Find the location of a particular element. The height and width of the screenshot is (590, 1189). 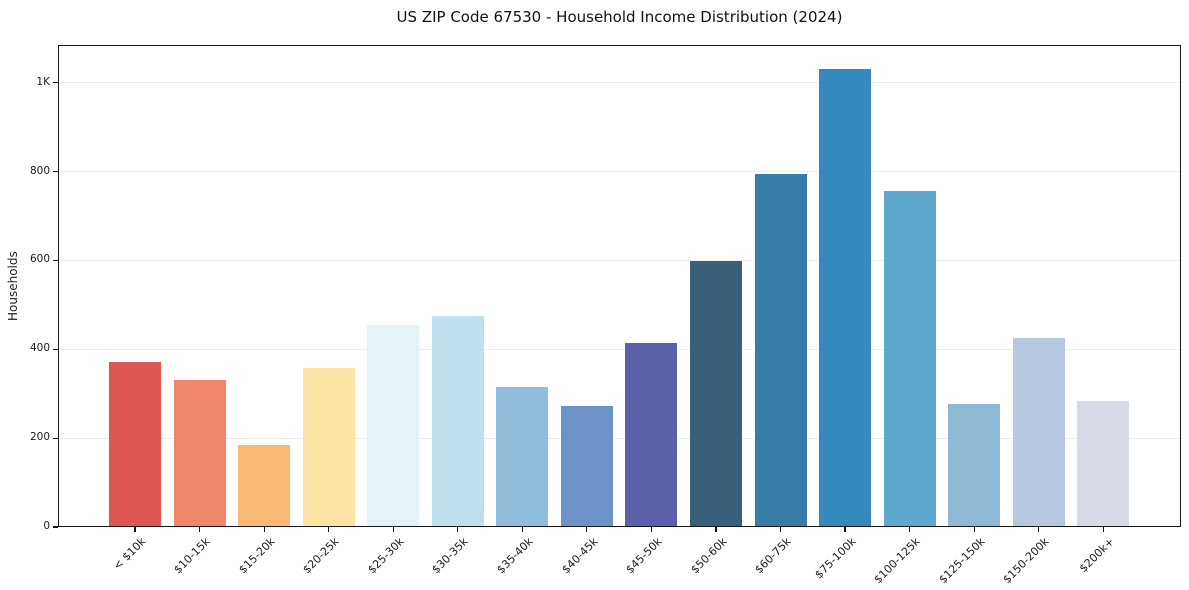

x-tick-label: $60-75k is located at coordinates (773, 556).